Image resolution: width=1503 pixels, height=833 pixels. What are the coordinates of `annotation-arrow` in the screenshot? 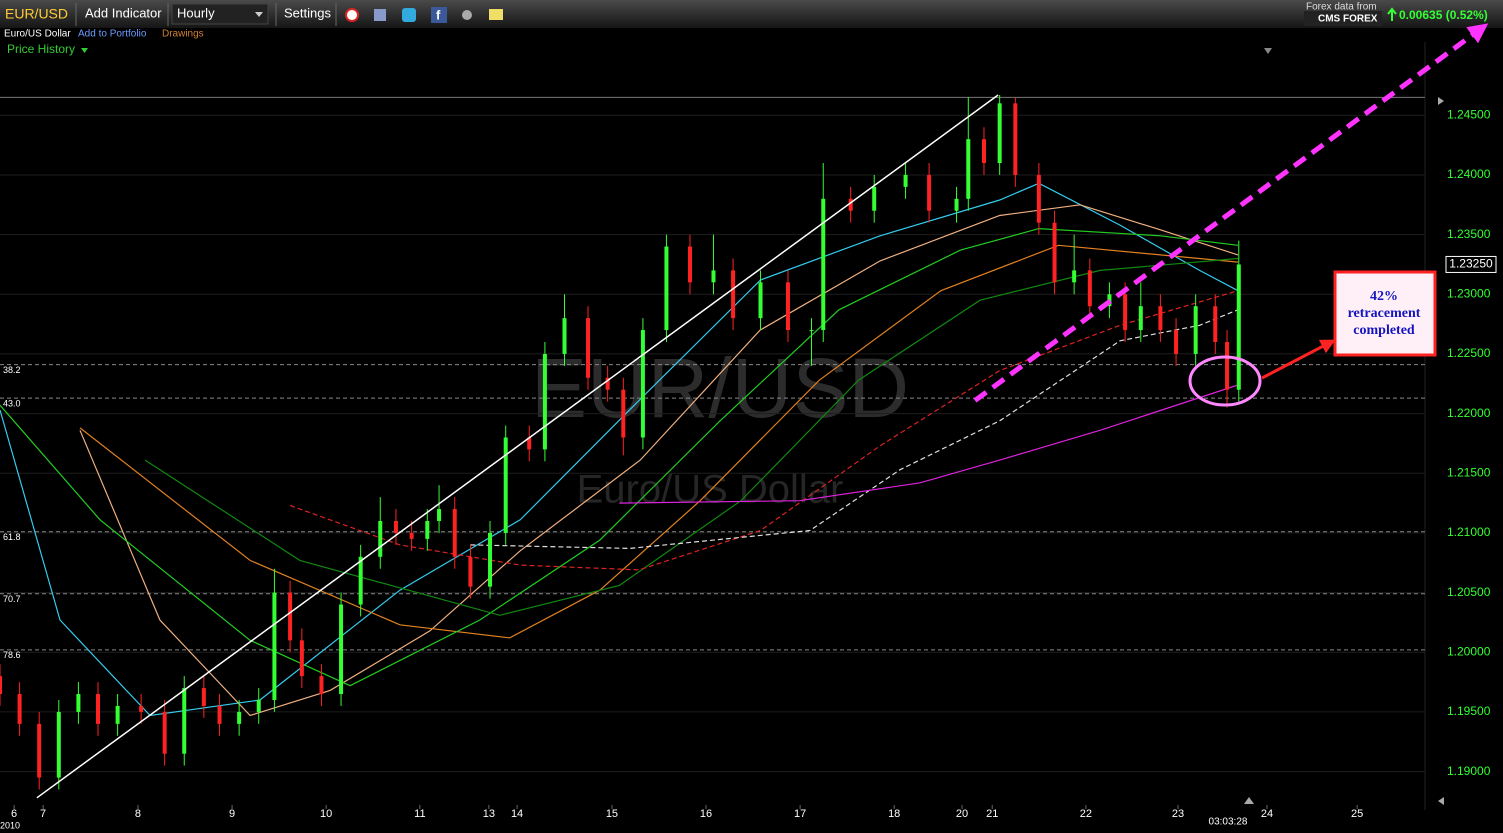 It's located at (1298, 359).